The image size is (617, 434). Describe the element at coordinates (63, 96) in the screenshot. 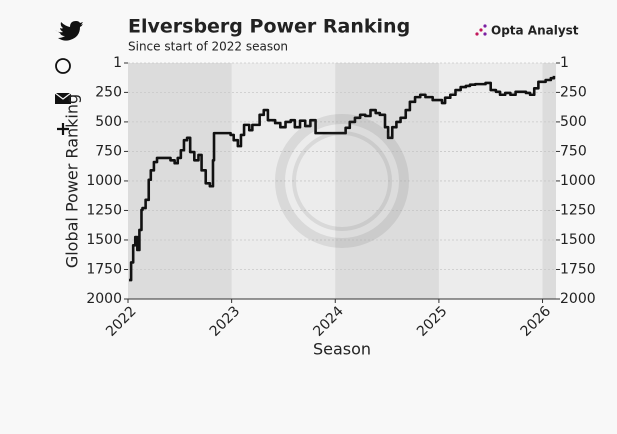

I see `mail-flap` at that location.